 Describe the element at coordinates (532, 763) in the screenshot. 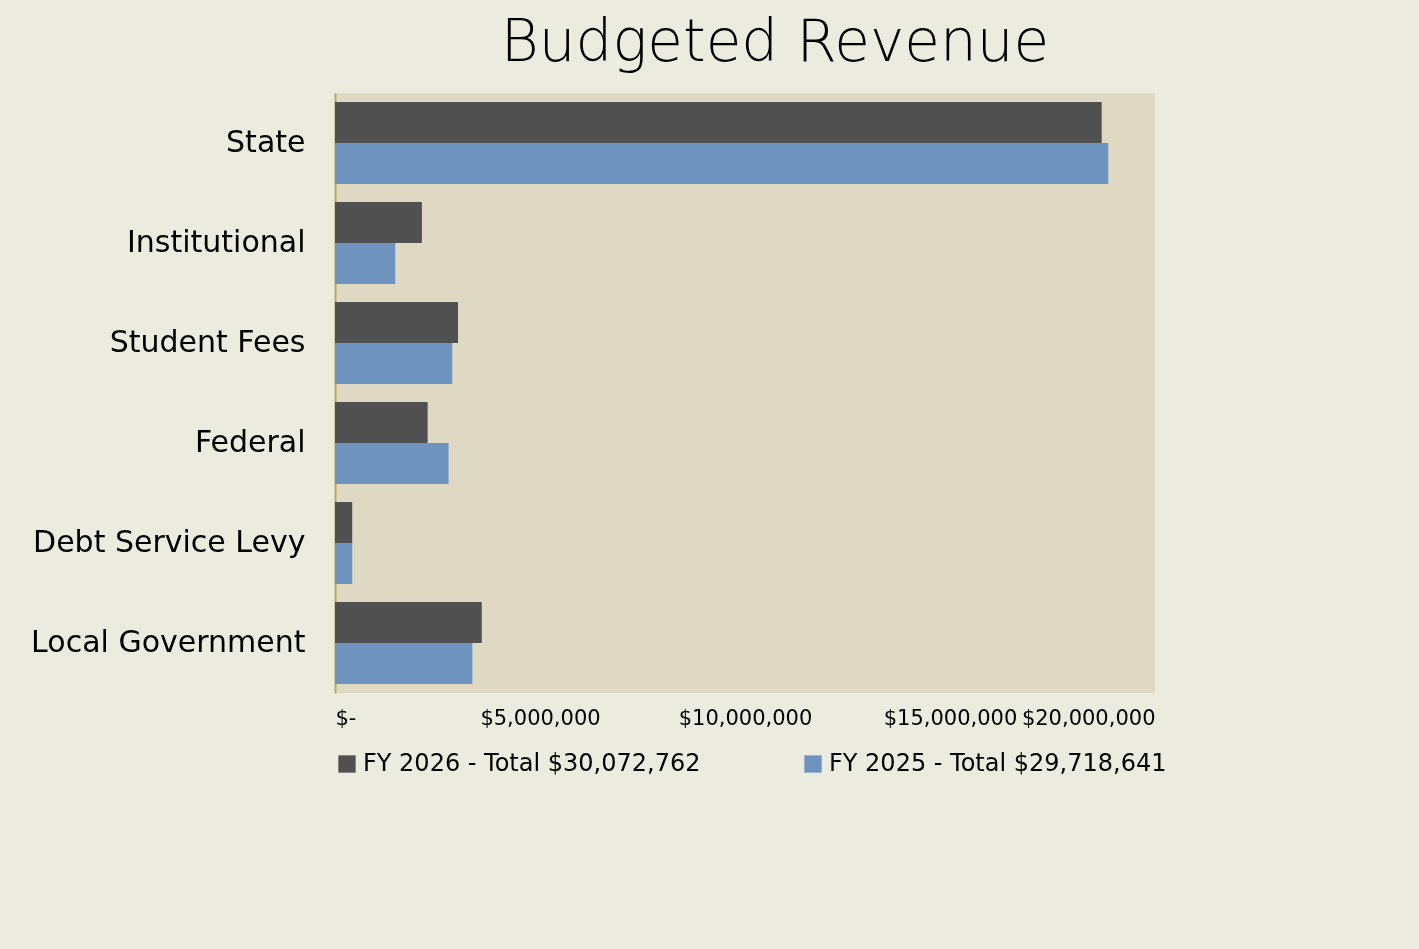

I see `legend-label: FY 2026 - Total $30,072,762` at that location.